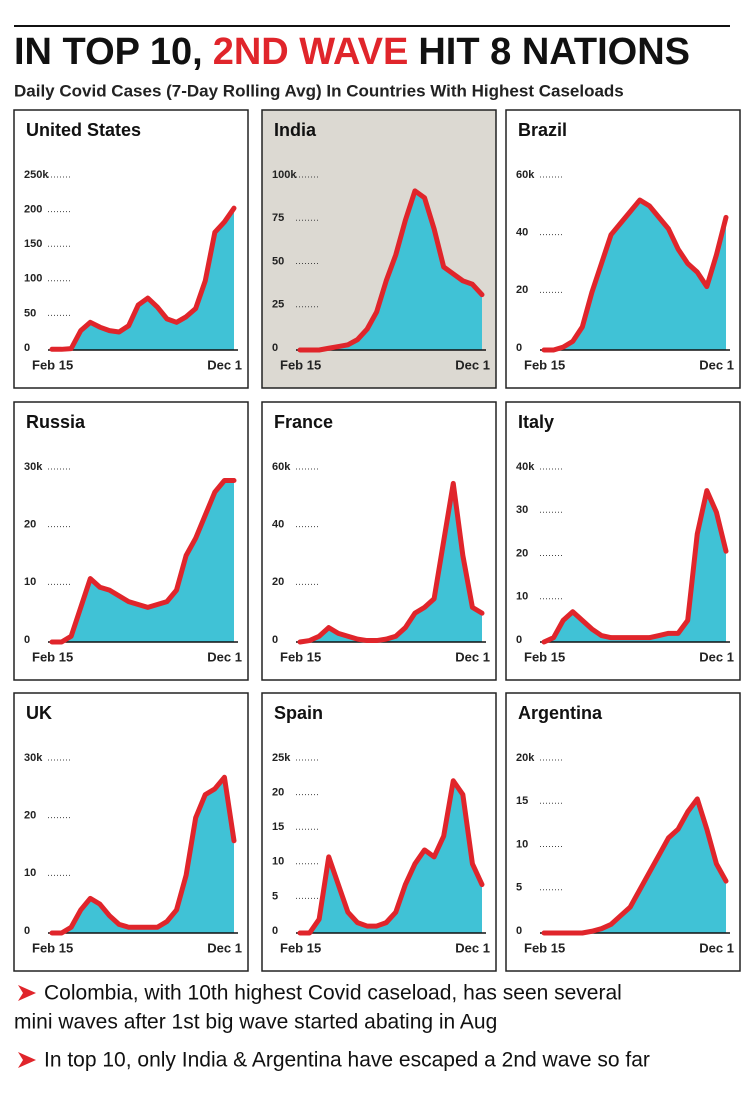  Describe the element at coordinates (39, 713) in the screenshot. I see `panel-title: UK` at that location.